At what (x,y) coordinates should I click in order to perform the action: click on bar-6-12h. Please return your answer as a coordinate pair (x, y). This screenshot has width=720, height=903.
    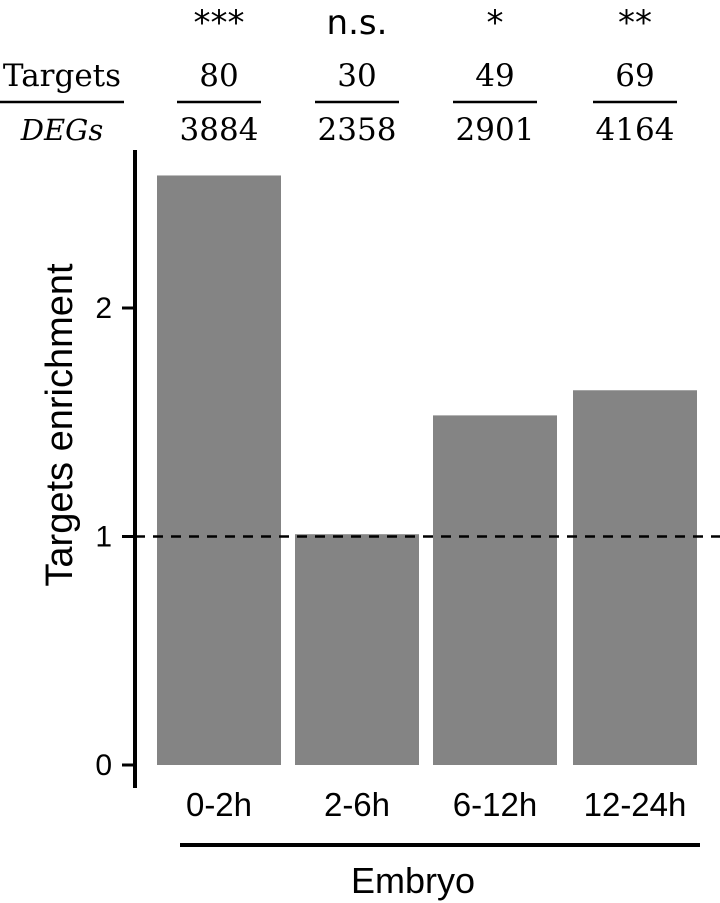
    Looking at the image, I should click on (495, 590).